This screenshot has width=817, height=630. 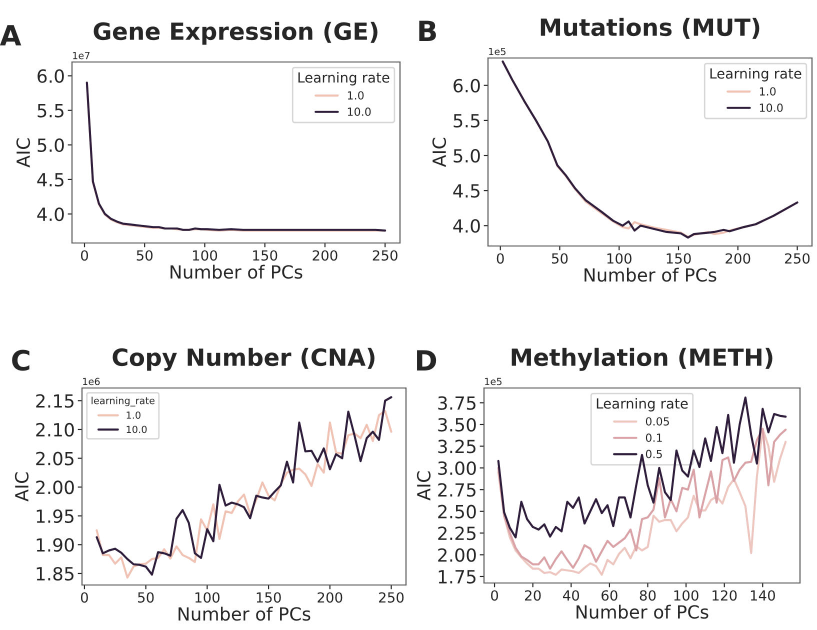 What do you see at coordinates (650, 28) in the screenshot?
I see `chart-title: Mutations (MUT)` at bounding box center [650, 28].